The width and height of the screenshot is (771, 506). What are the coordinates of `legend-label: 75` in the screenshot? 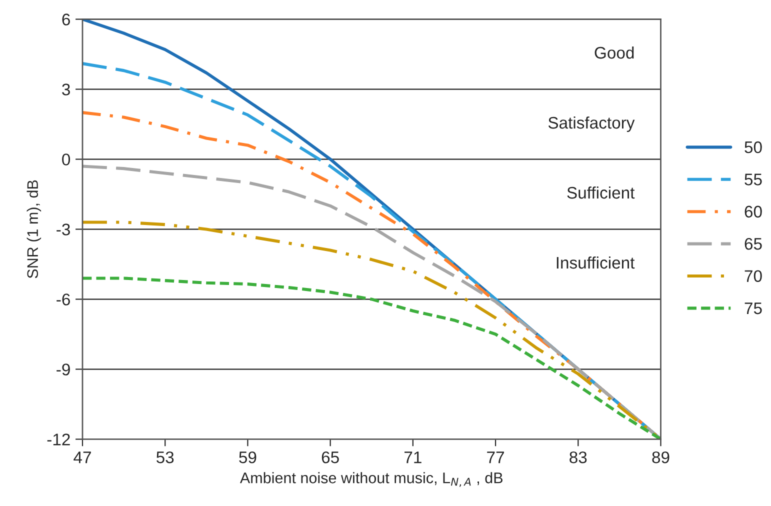 It's located at (753, 308).